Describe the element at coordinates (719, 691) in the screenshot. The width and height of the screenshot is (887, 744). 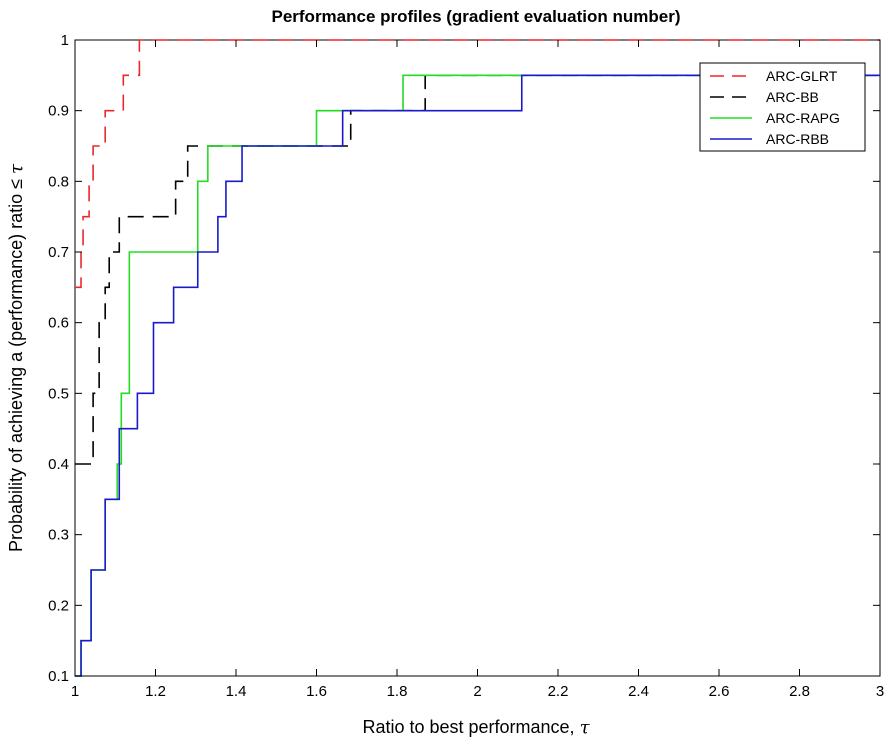
I see `x-tick-label: 2.6` at that location.